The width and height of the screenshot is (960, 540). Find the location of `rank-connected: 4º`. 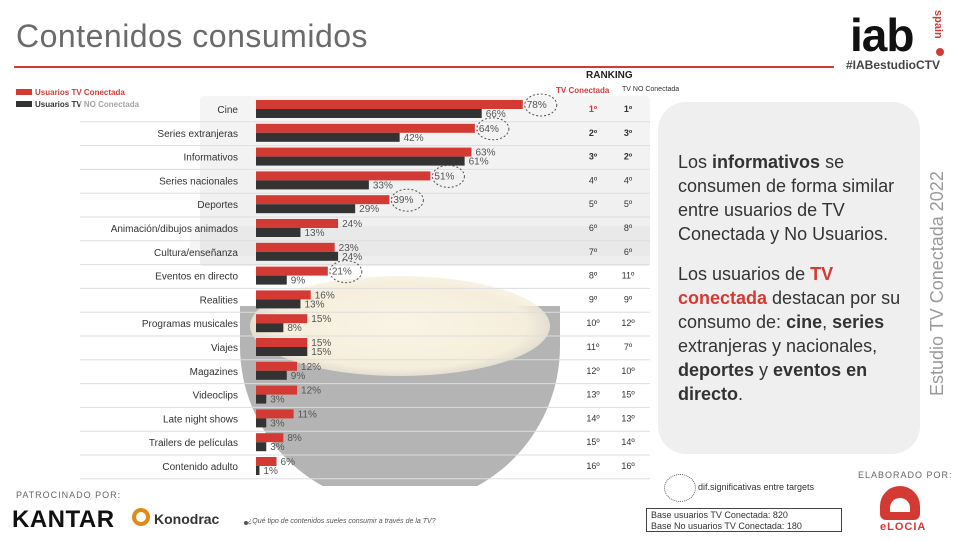

rank-connected: 4º is located at coordinates (593, 180).